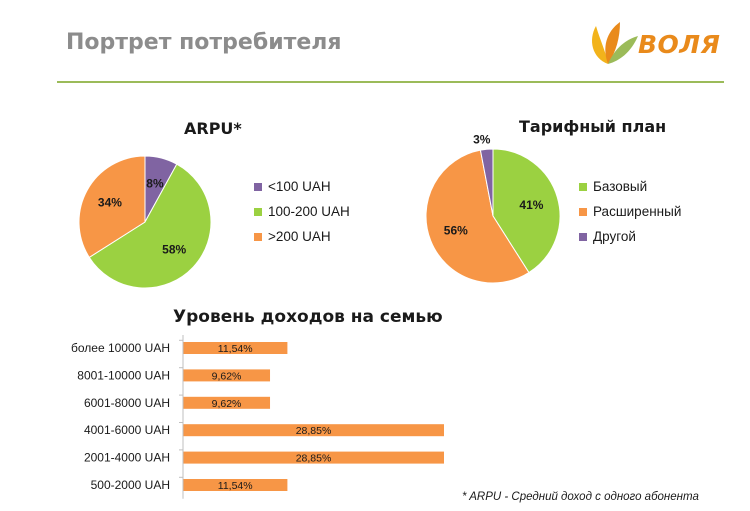  I want to click on income-chart-title: Уровень доходов на семью, so click(308, 317).